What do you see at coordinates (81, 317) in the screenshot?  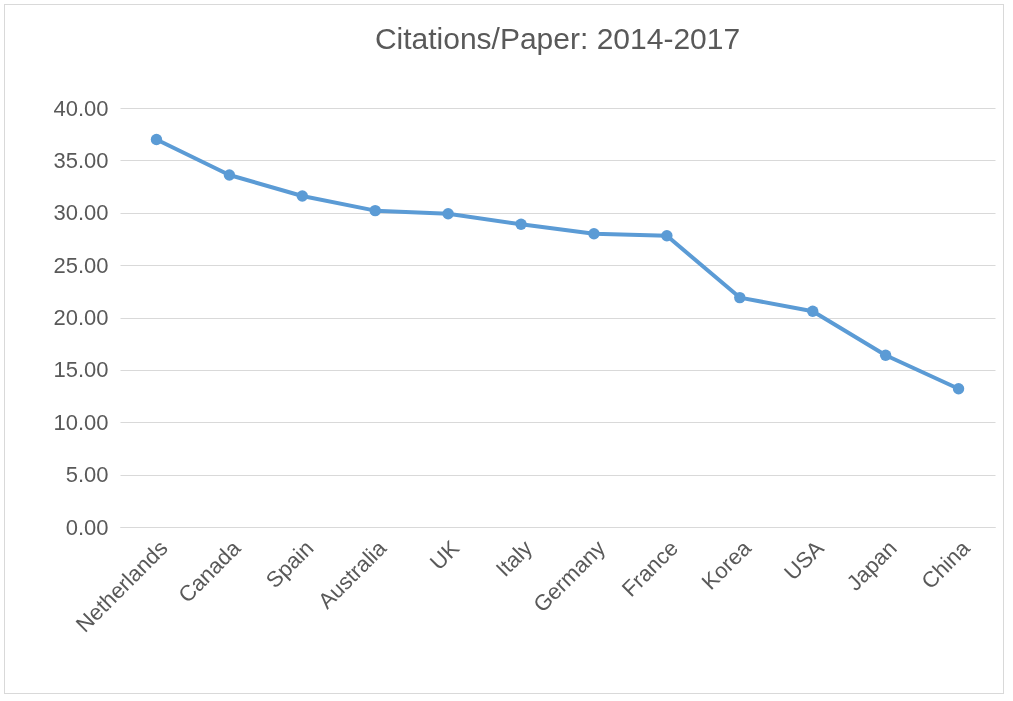 I see `y-tick-label: 20.00` at bounding box center [81, 317].